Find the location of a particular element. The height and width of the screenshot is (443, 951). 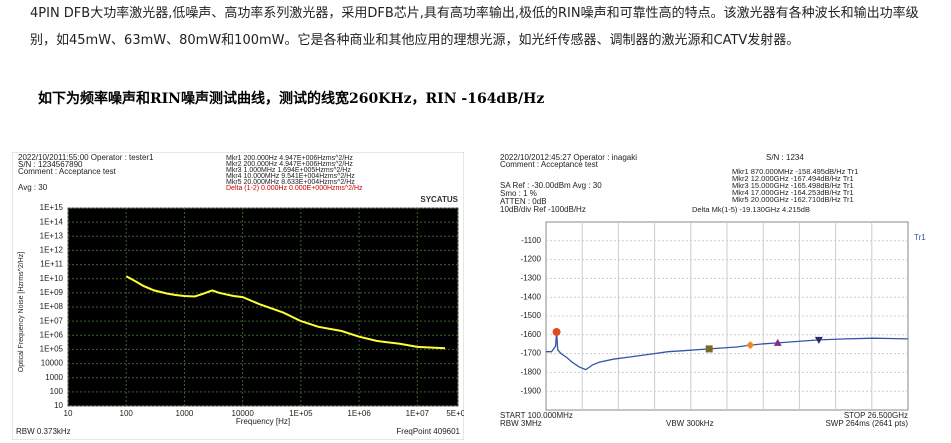

footer-left: RBW 0.373kHz is located at coordinates (43, 431).